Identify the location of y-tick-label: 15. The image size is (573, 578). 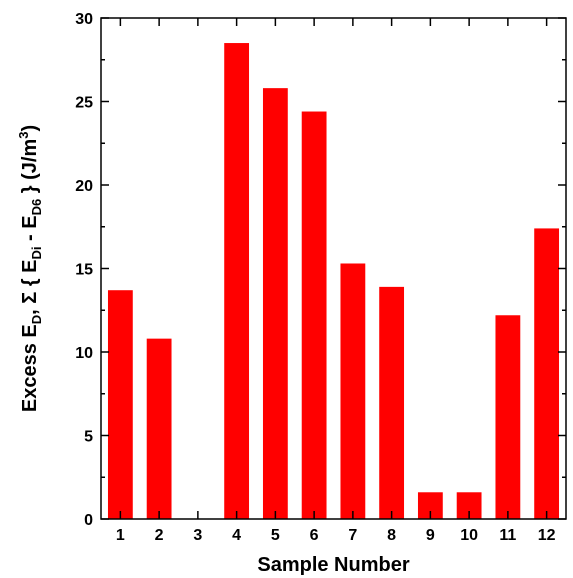
(84, 270).